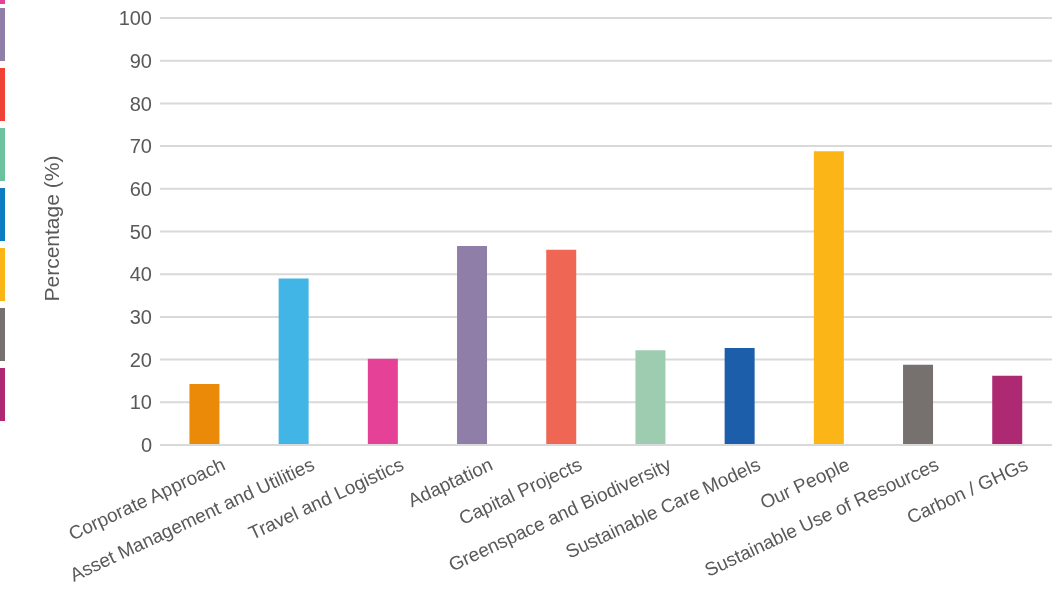  Describe the element at coordinates (140, 317) in the screenshot. I see `y-tick-label: 30` at that location.